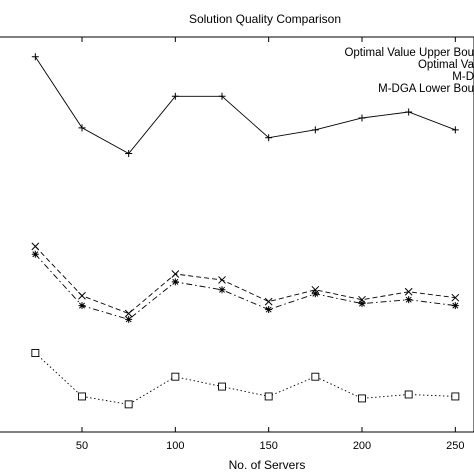  I want to click on x-tick-label: 150, so click(268, 446).